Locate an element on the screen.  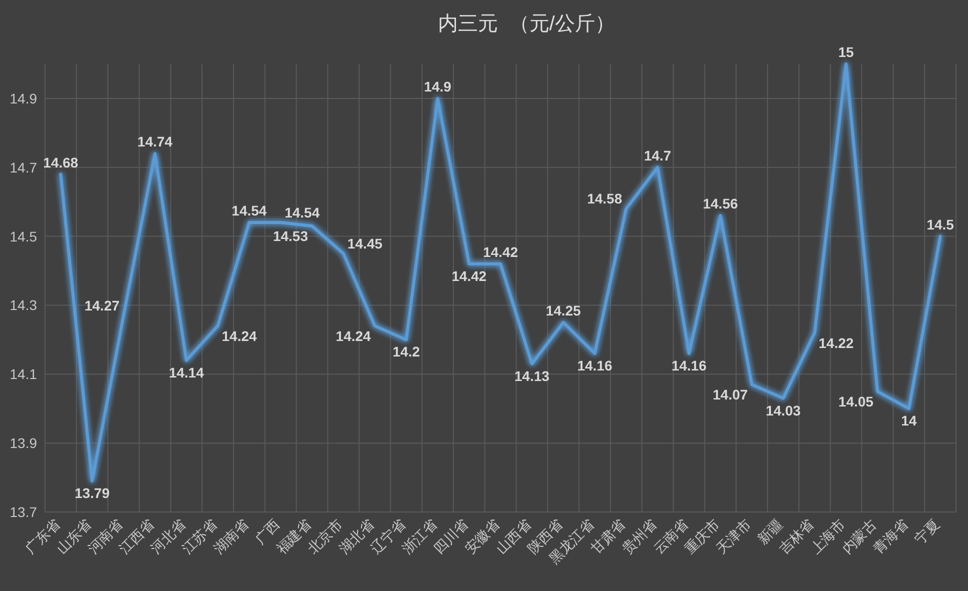
data-label: 15 is located at coordinates (846, 52).